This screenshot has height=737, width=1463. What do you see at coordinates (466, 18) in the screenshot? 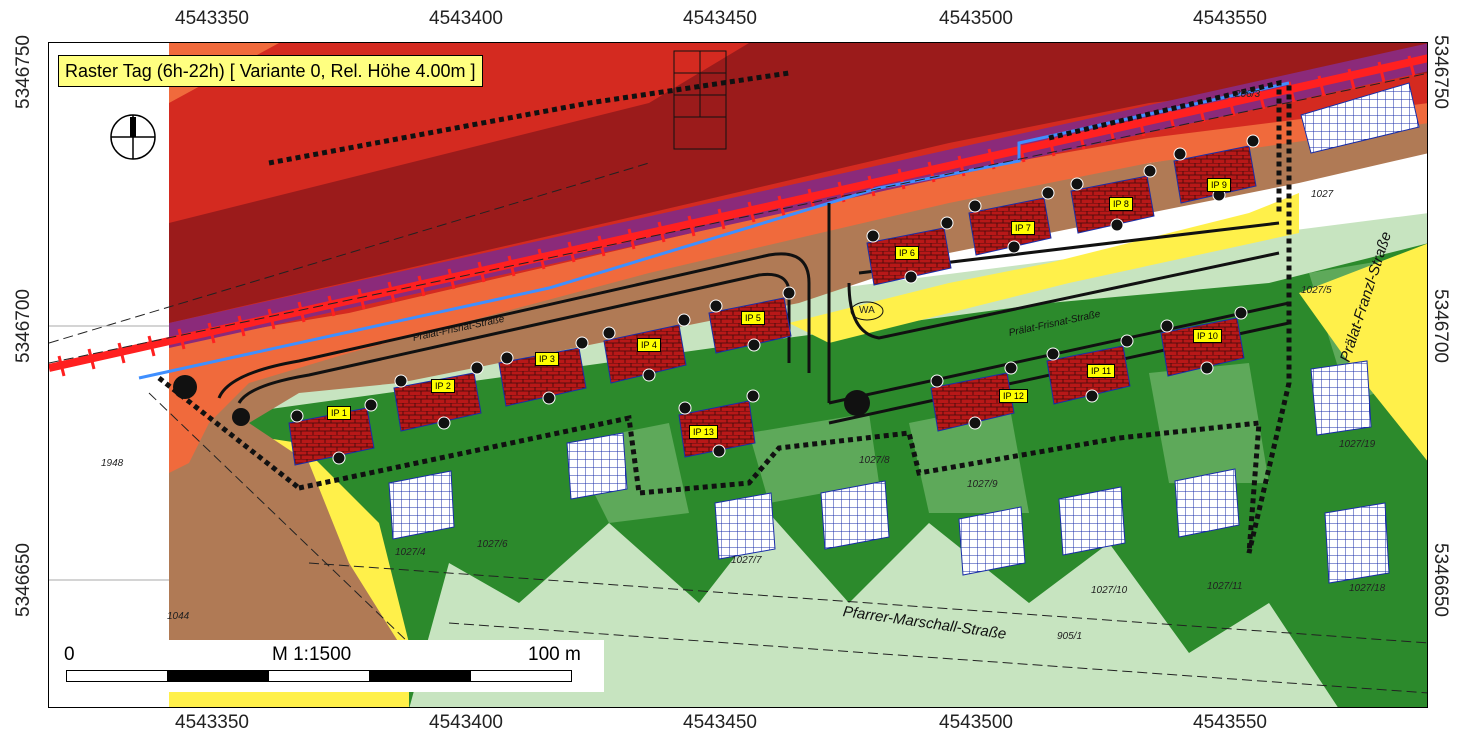
I see `x-tick-top-2: 4543400` at bounding box center [466, 18].